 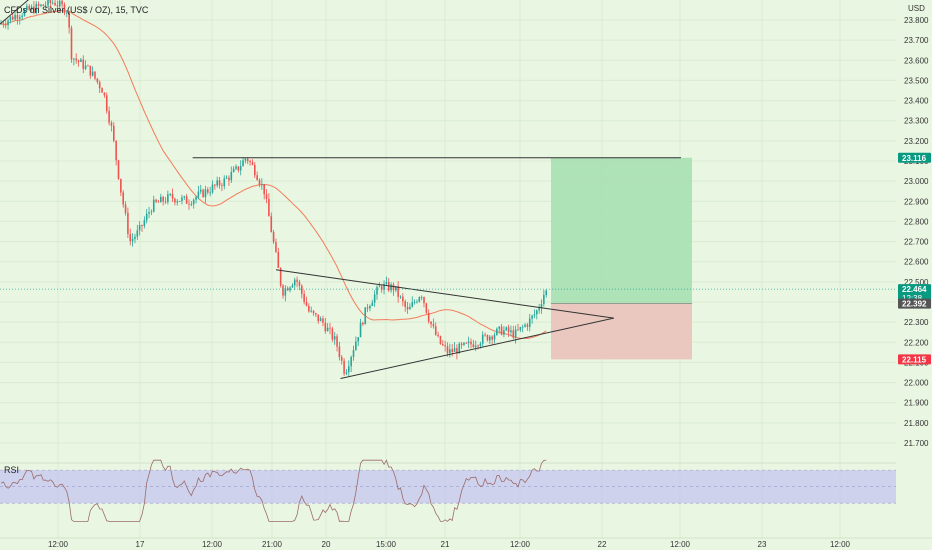 What do you see at coordinates (621, 230) in the screenshot?
I see `profit-zone` at bounding box center [621, 230].